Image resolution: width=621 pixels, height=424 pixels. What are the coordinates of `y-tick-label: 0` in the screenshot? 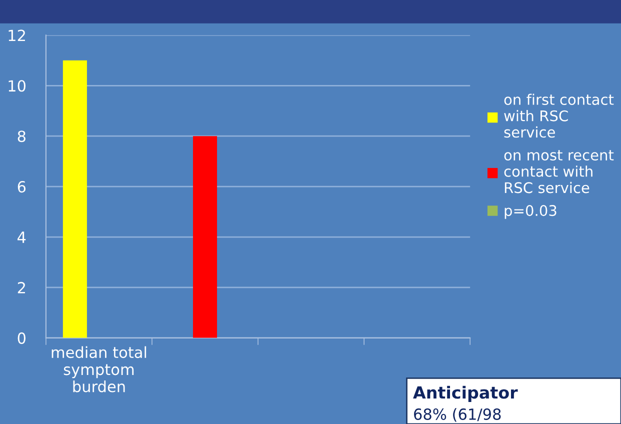 It's located at (22, 338).